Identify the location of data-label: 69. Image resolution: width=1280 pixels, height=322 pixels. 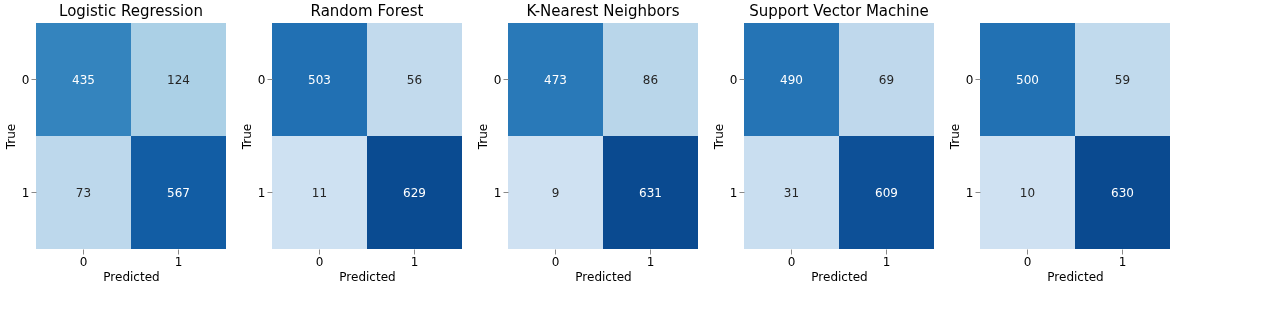
(886, 79).